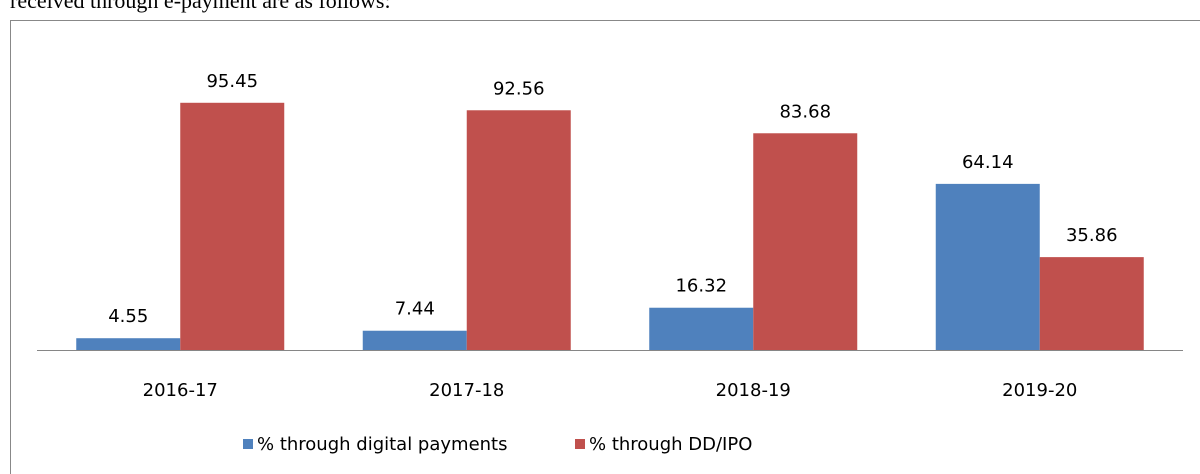 This screenshot has height=474, width=1200. Describe the element at coordinates (701, 286) in the screenshot. I see `data-label: 16.32` at that location.